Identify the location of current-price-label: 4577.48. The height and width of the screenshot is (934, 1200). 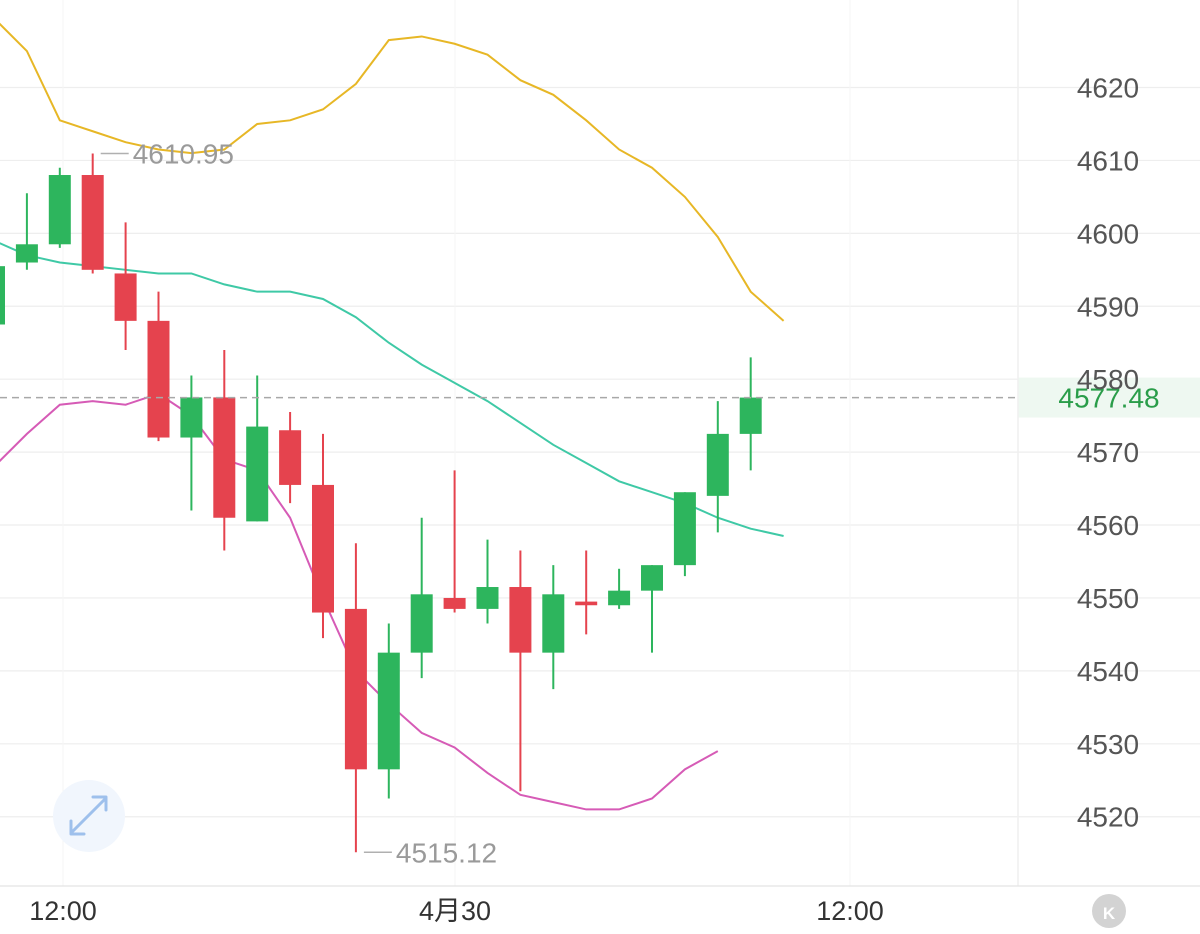
(1108, 398).